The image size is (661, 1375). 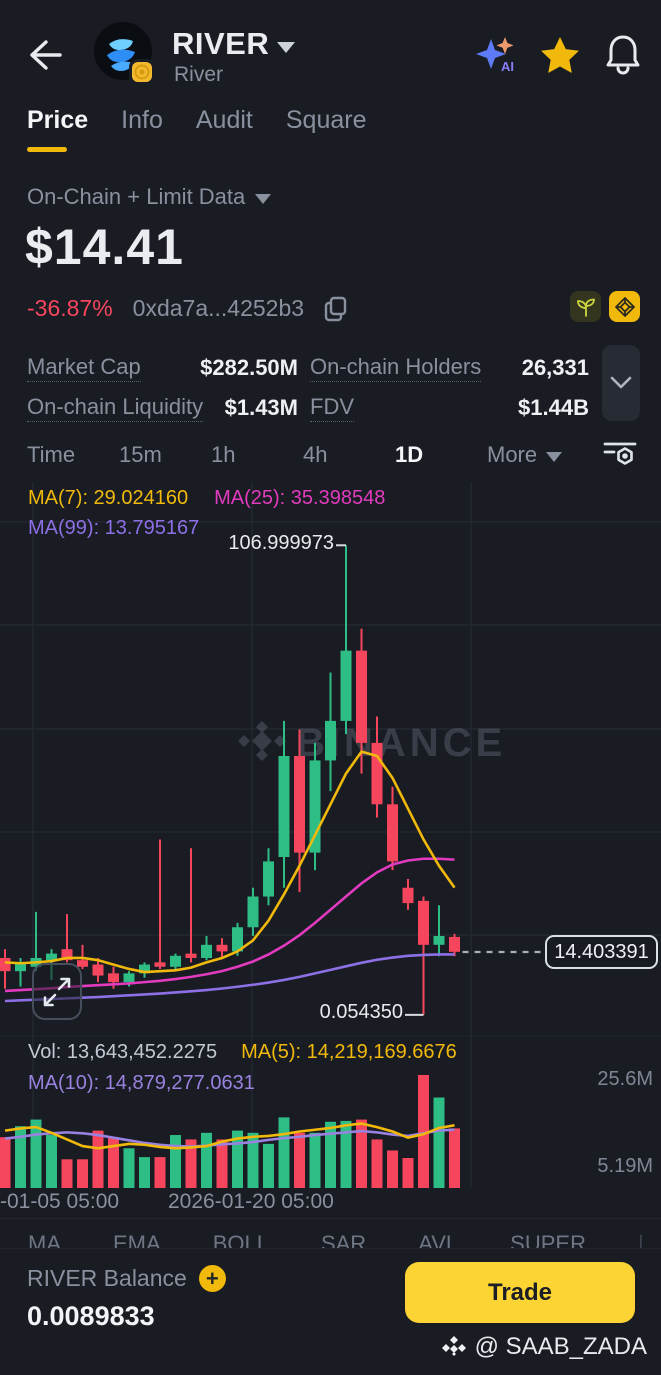 I want to click on indicator-sar: SAR, so click(x=343, y=1239).